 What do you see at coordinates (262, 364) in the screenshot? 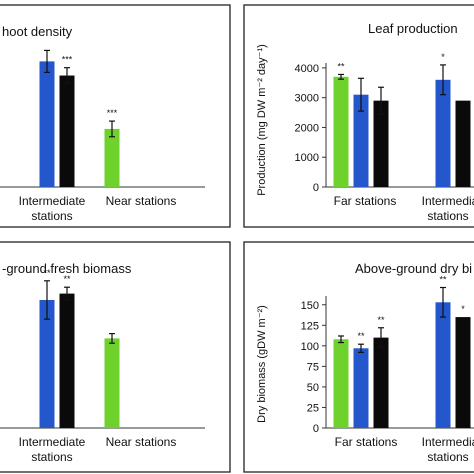
I see `panel-4-y-label: Dry biomass (gDW m⁻²)` at bounding box center [262, 364].